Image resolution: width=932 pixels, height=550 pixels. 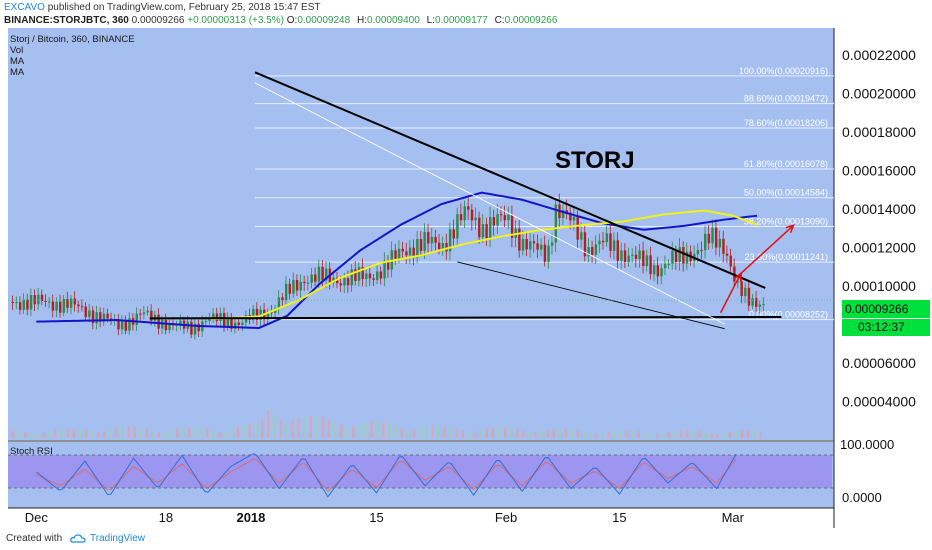 What do you see at coordinates (31, 451) in the screenshot?
I see `rsi-legend: Stoch RSI` at bounding box center [31, 451].